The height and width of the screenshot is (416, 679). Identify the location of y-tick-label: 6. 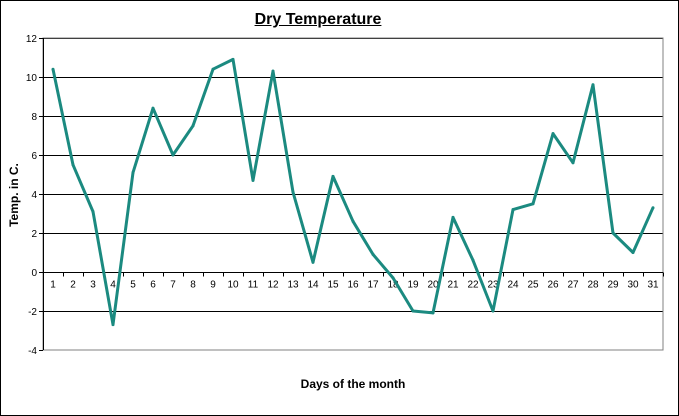
(34, 156).